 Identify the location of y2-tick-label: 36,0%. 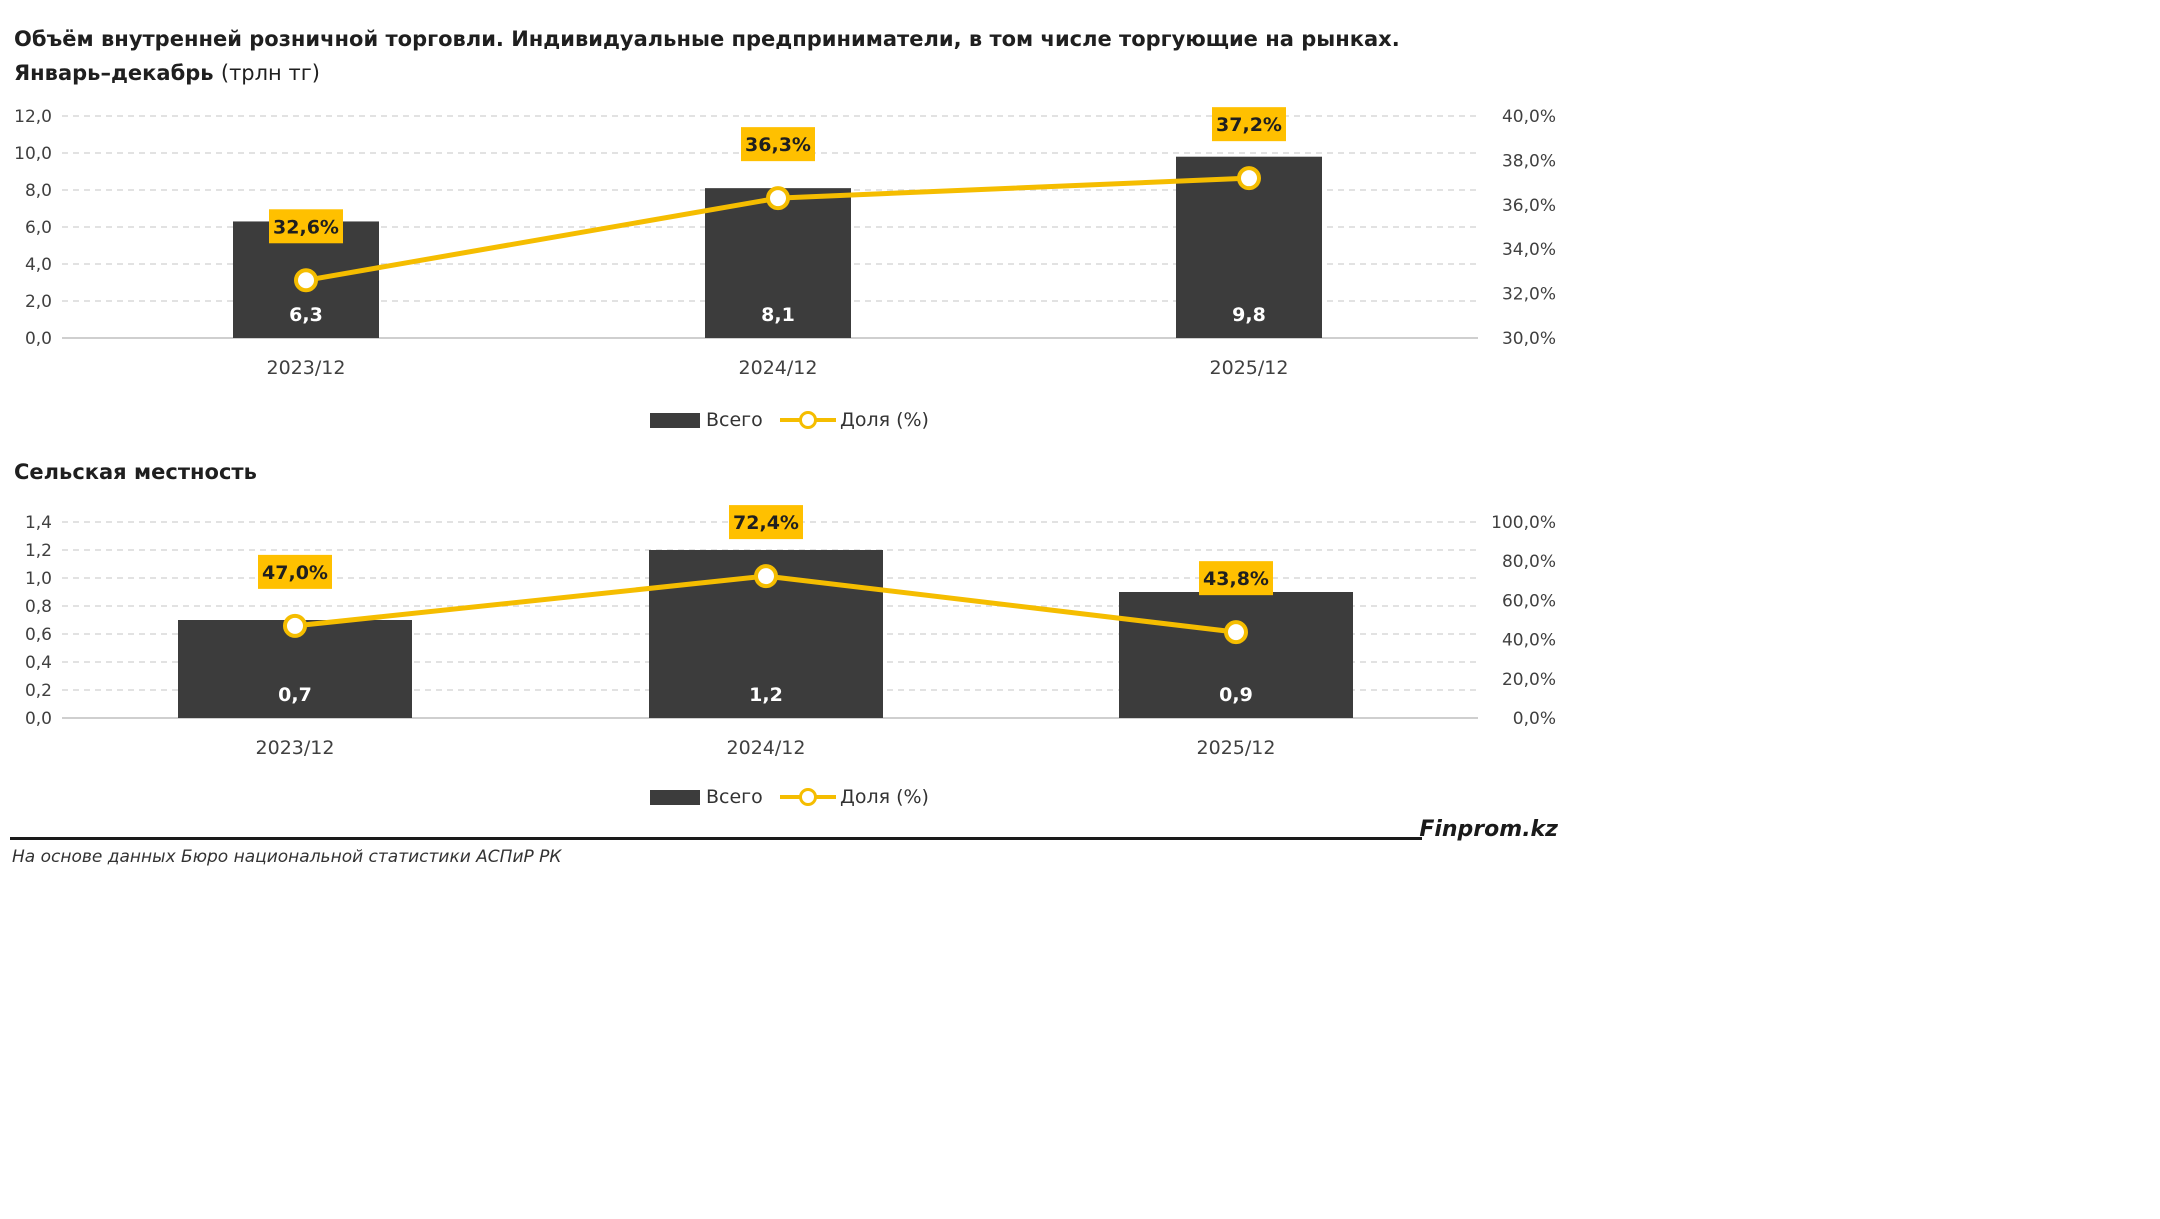
(1529, 206).